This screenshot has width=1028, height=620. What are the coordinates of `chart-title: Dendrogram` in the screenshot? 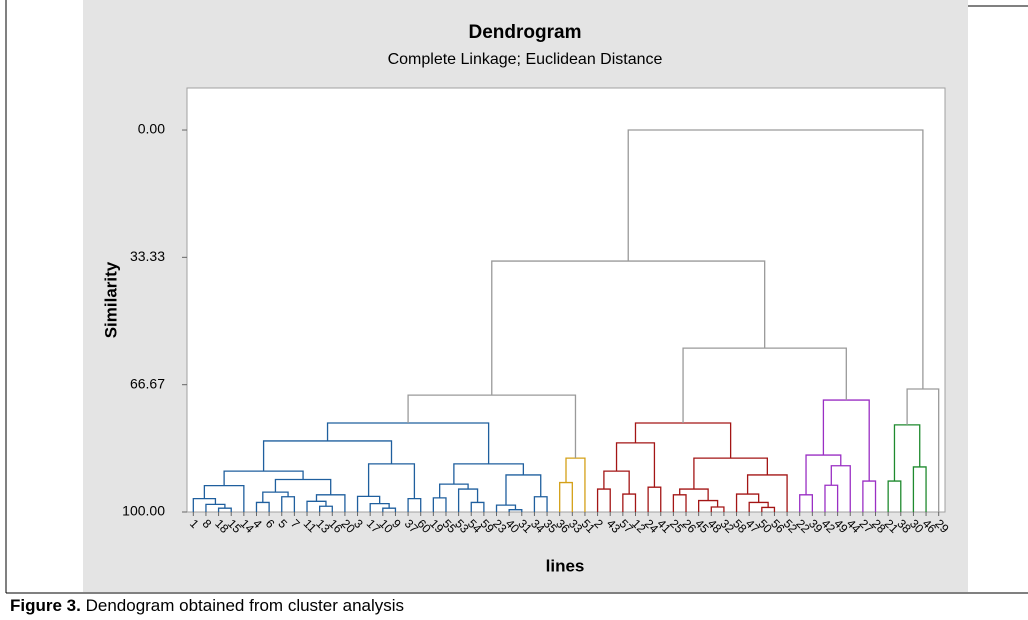 It's located at (525, 32).